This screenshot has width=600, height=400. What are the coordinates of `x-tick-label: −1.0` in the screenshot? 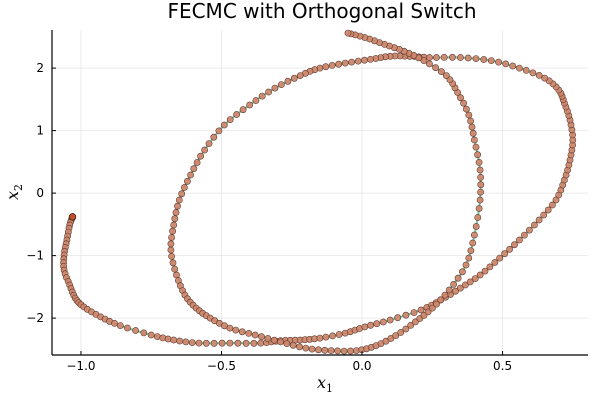 It's located at (80, 366).